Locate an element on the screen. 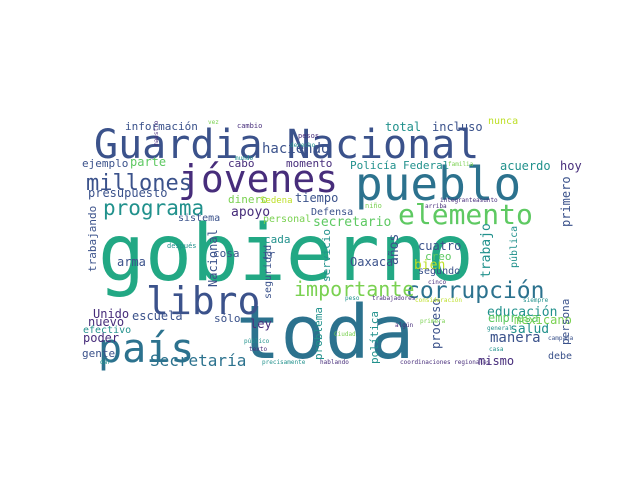 Image resolution: width=640 pixels, height=480 pixels. word-cabo: cabo is located at coordinates (241, 163).